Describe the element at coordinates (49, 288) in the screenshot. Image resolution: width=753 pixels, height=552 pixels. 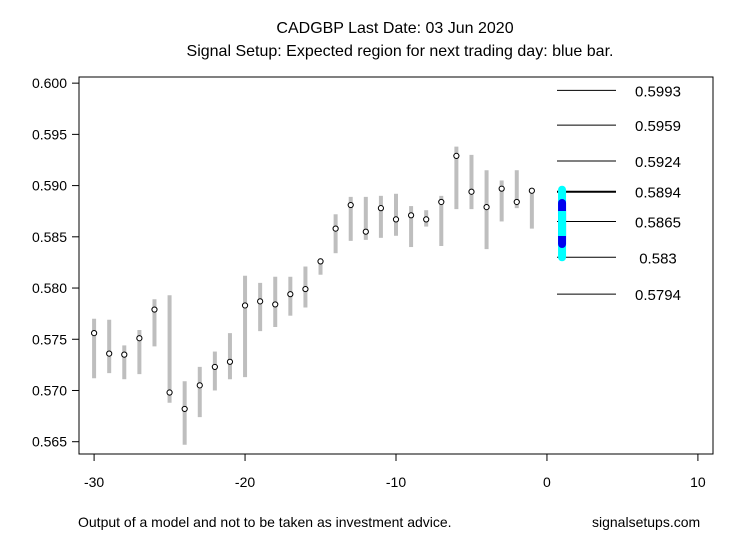
I see `y-tick-label: 0.580` at that location.